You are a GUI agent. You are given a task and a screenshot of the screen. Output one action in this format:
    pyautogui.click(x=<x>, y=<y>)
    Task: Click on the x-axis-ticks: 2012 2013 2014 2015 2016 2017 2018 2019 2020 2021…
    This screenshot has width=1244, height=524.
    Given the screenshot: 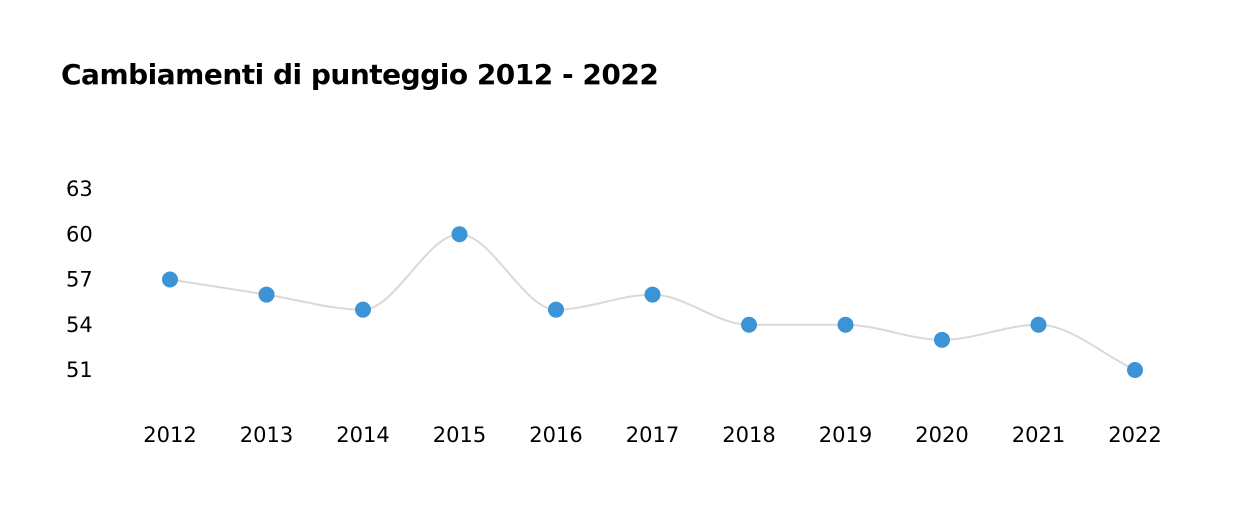 What is the action you would take?
    pyautogui.click(x=652, y=435)
    